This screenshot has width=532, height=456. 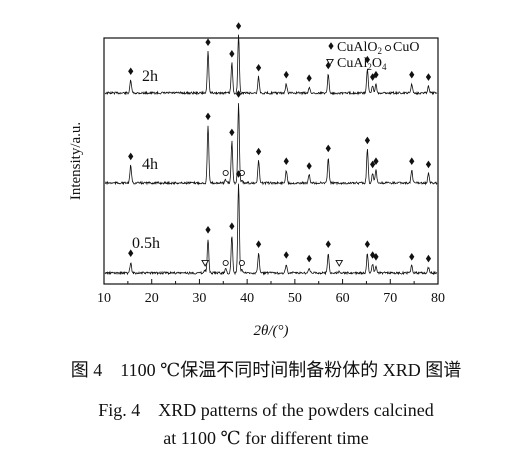 I want to click on series-label: 2h, so click(x=150, y=76).